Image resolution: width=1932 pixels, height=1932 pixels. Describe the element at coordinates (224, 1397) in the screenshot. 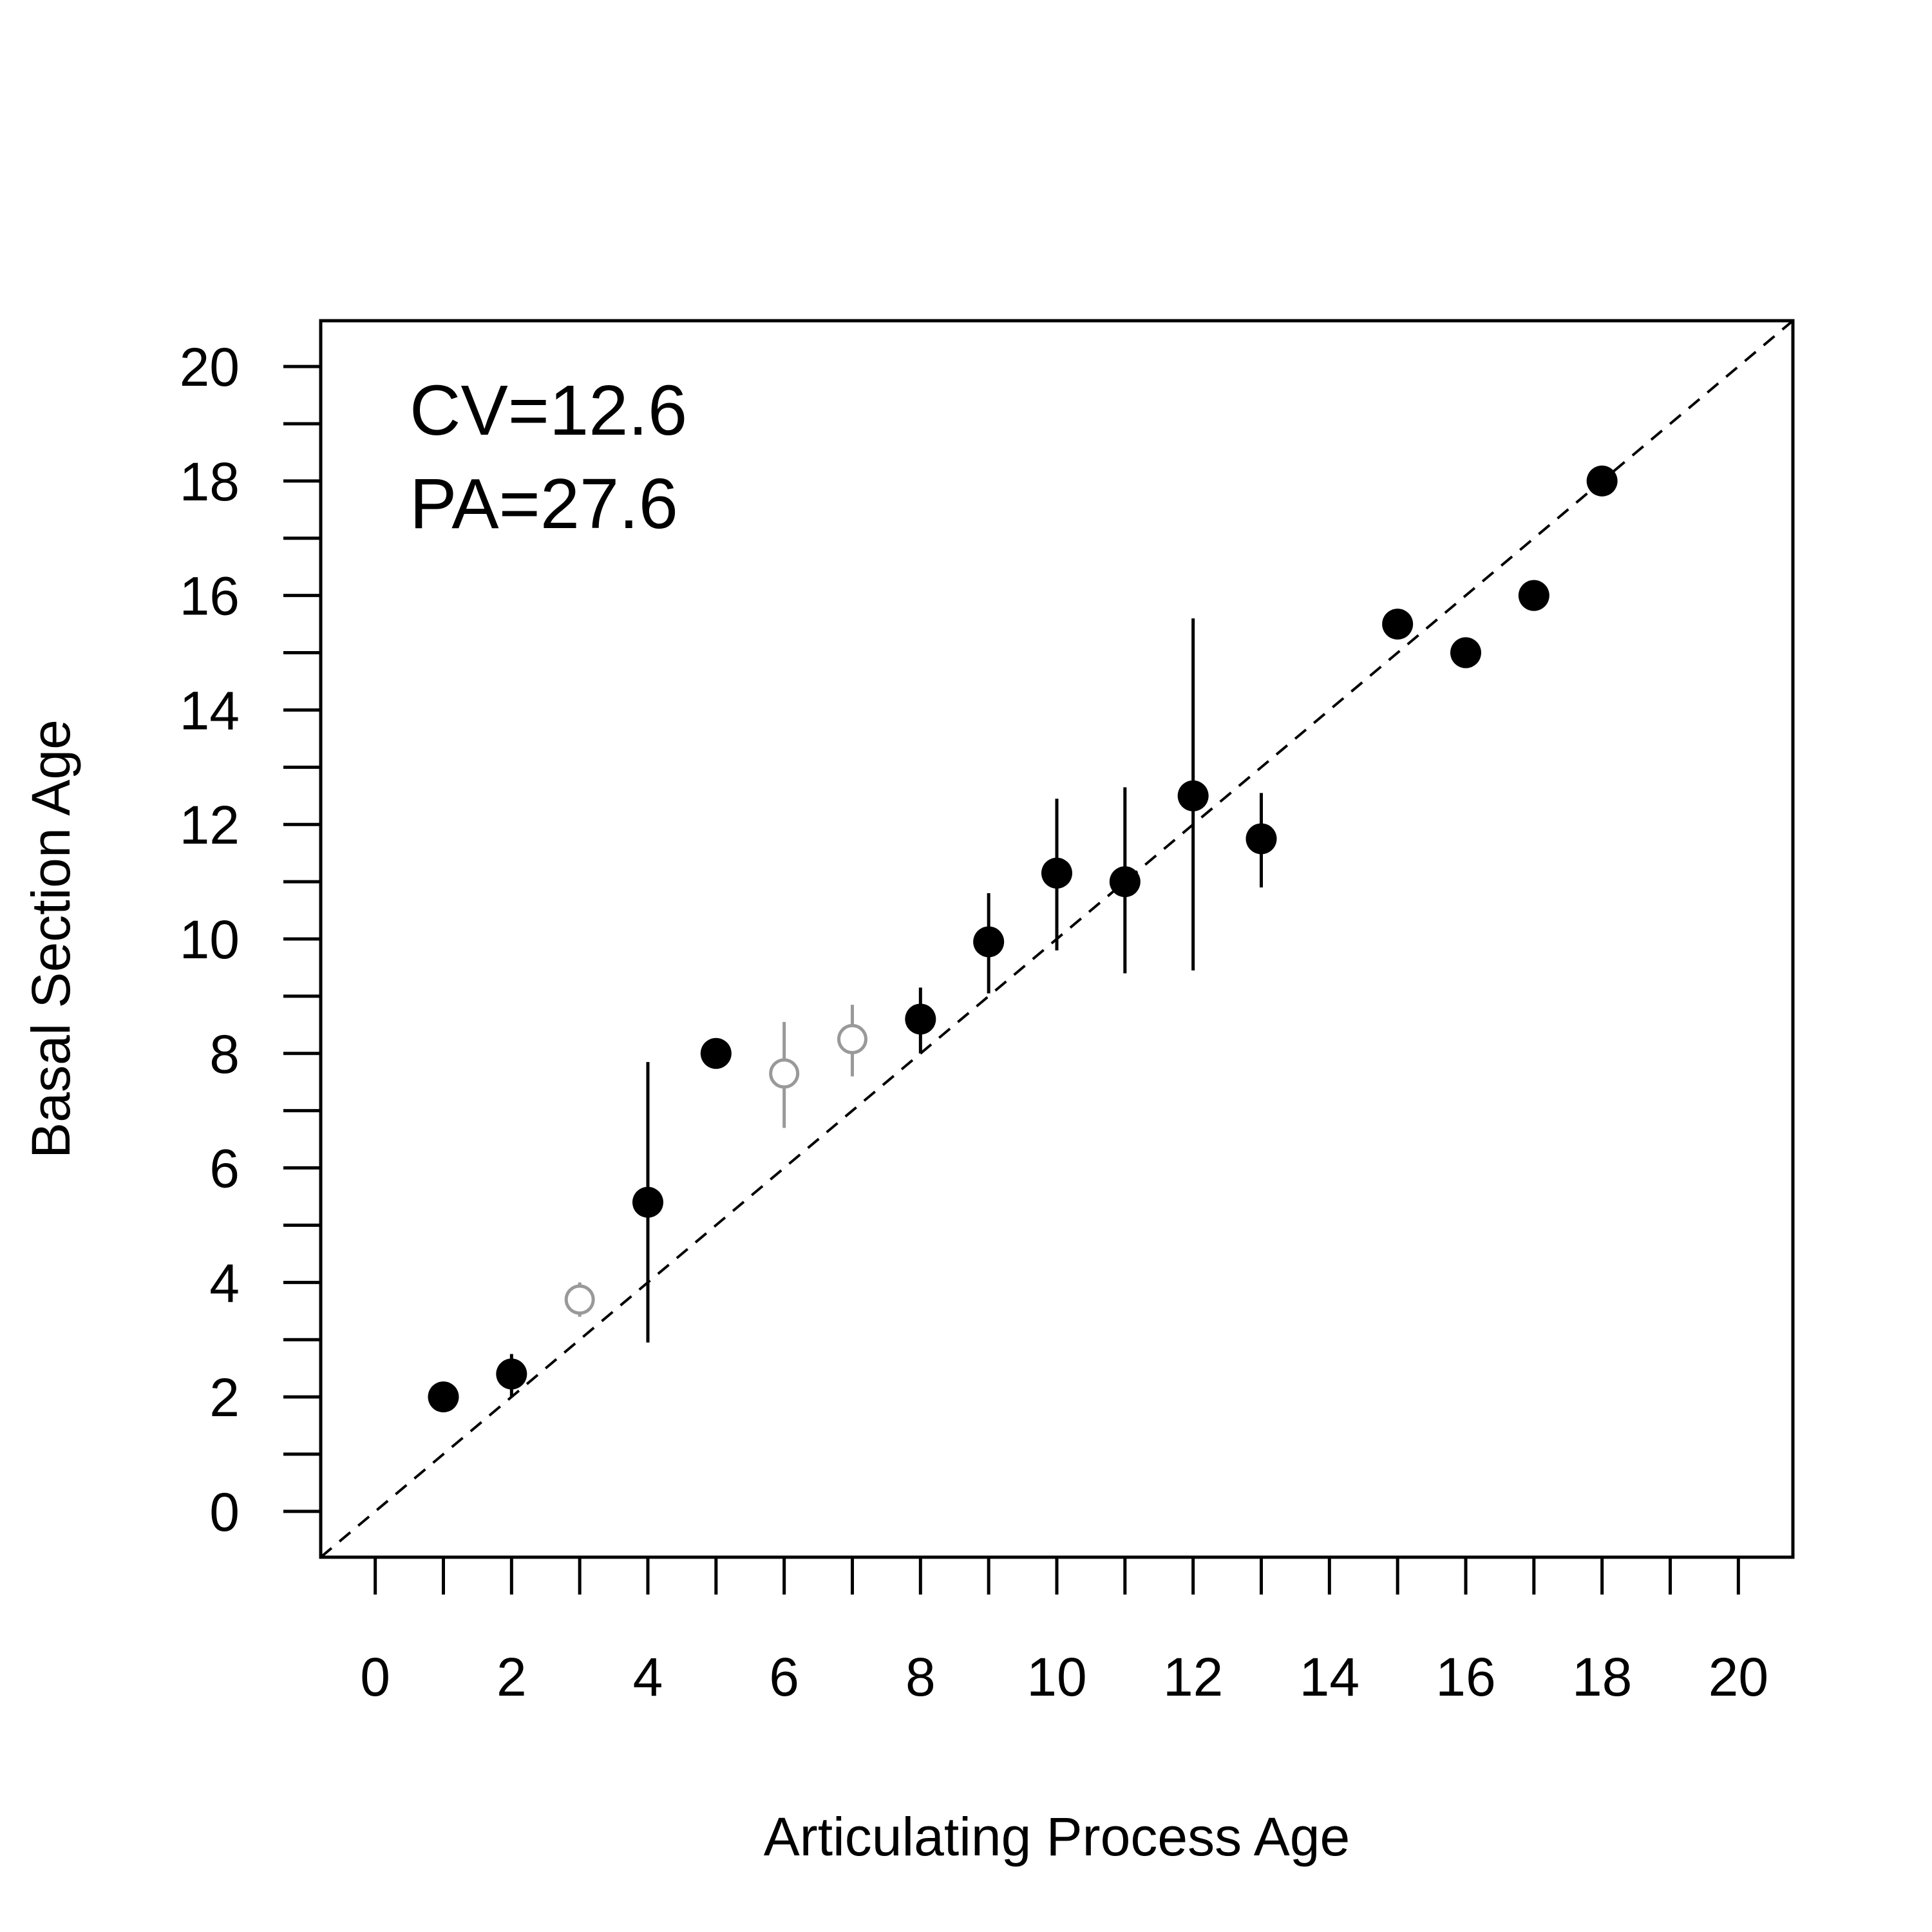

I see `y-tick-label: 2` at that location.